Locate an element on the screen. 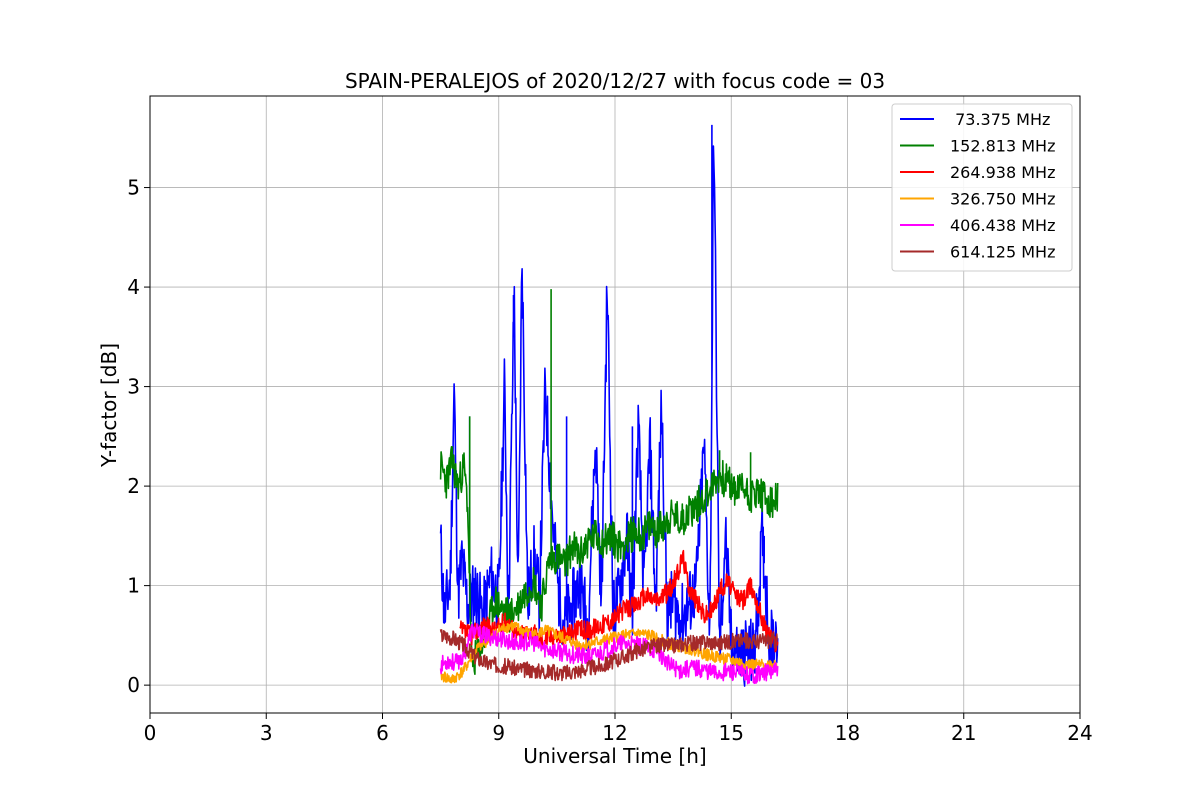  legend-box is located at coordinates (982, 187).